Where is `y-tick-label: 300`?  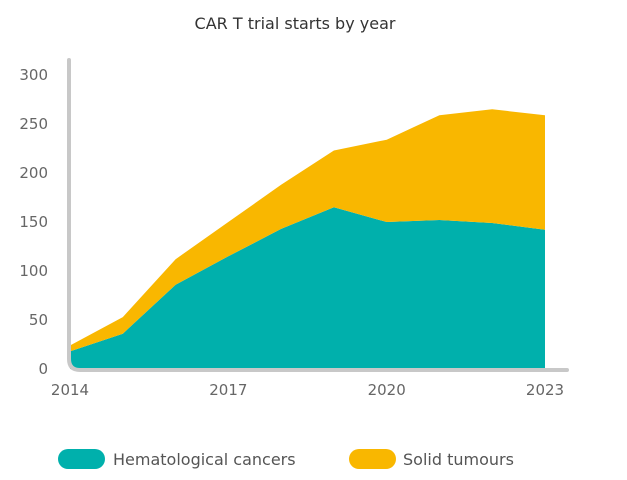
y-tick-label: 300 is located at coordinates (33, 75).